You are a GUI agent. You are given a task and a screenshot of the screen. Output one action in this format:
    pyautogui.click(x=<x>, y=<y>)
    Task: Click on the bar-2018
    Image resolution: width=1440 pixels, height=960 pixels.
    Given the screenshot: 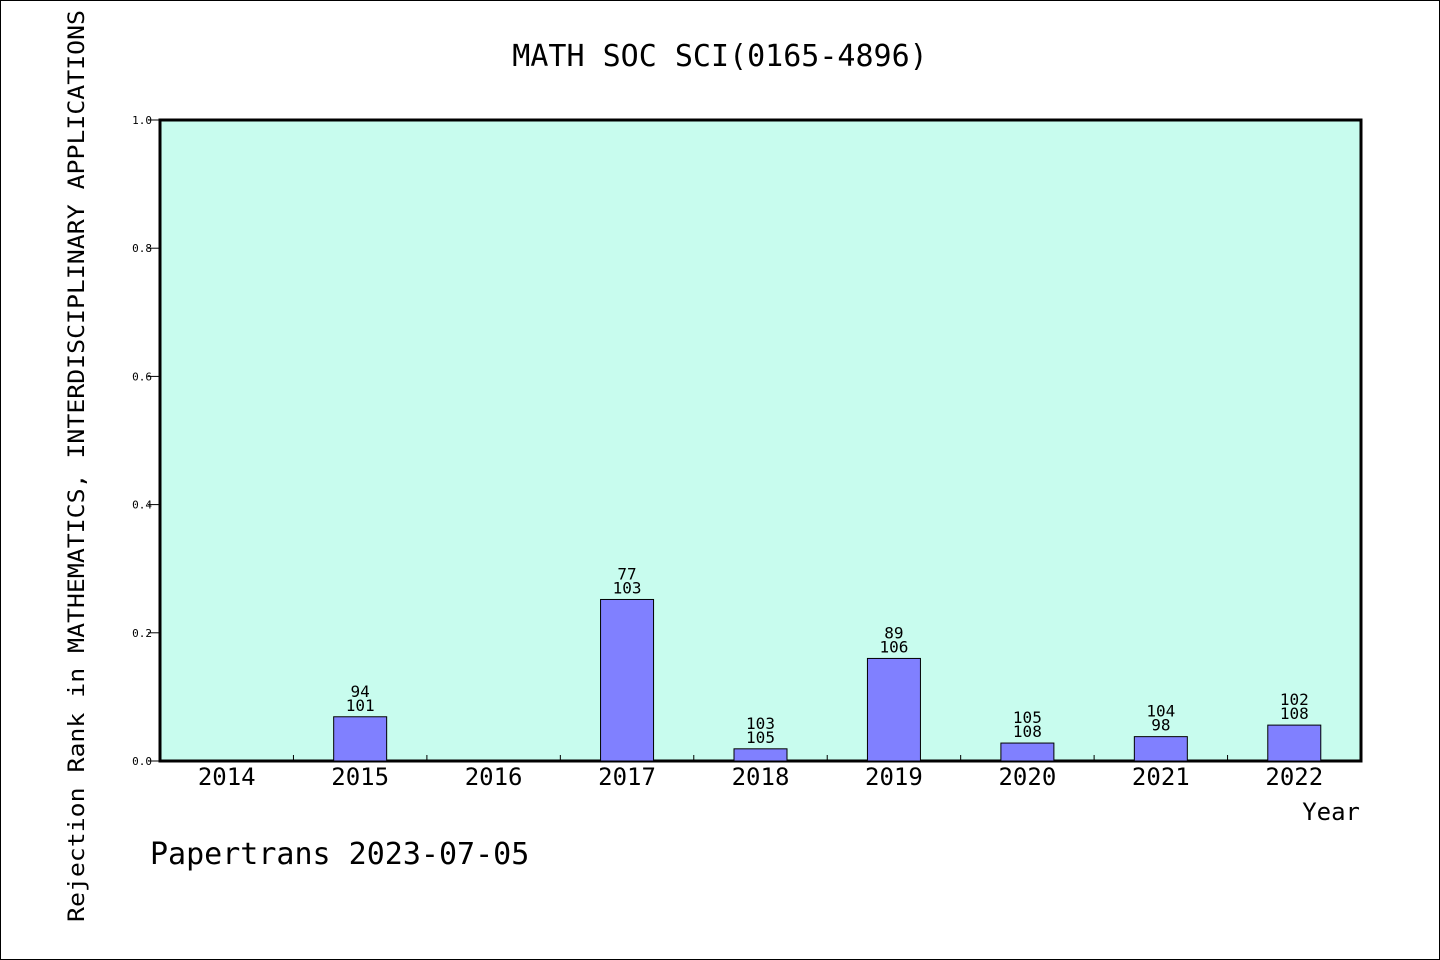 What is the action you would take?
    pyautogui.click(x=760, y=755)
    